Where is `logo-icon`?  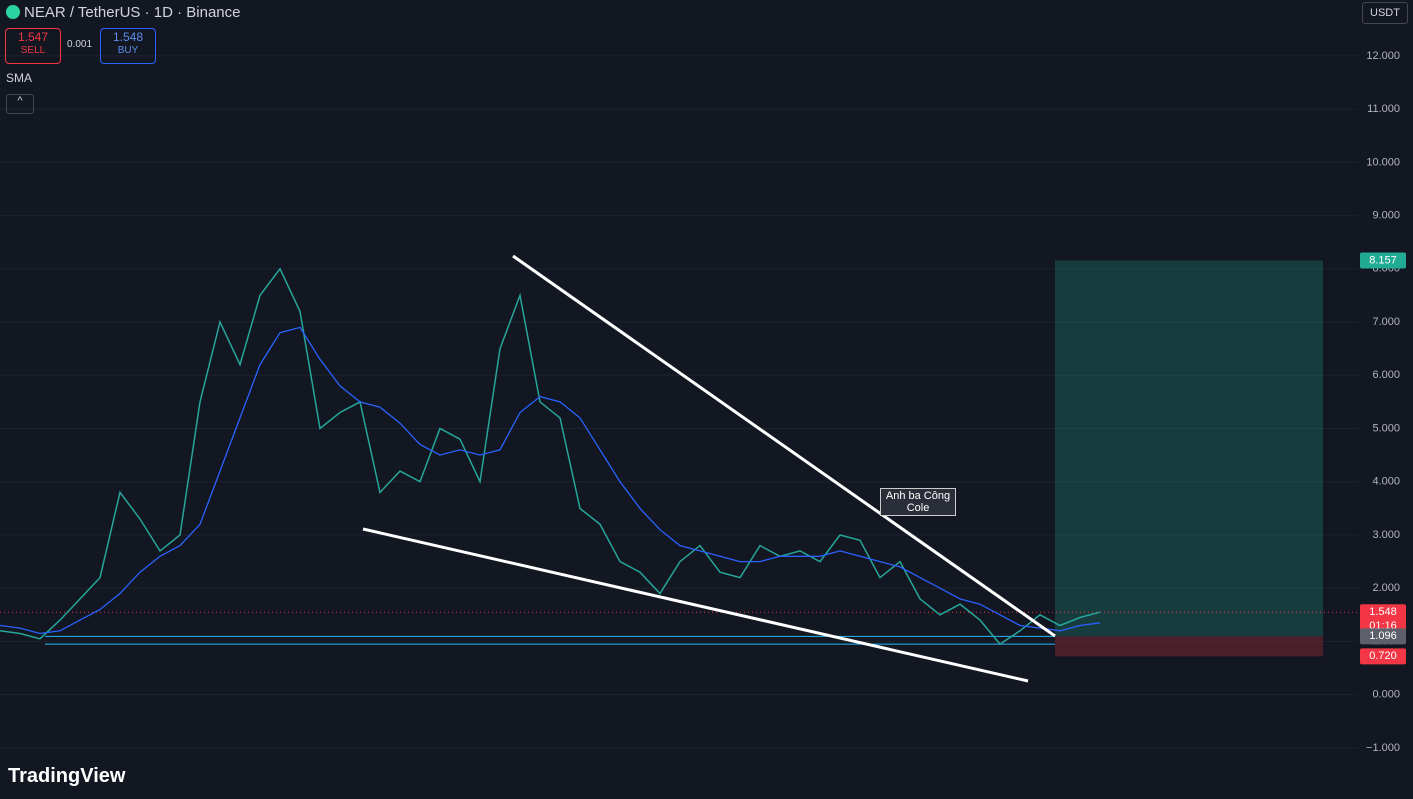 logo-icon is located at coordinates (13, 12).